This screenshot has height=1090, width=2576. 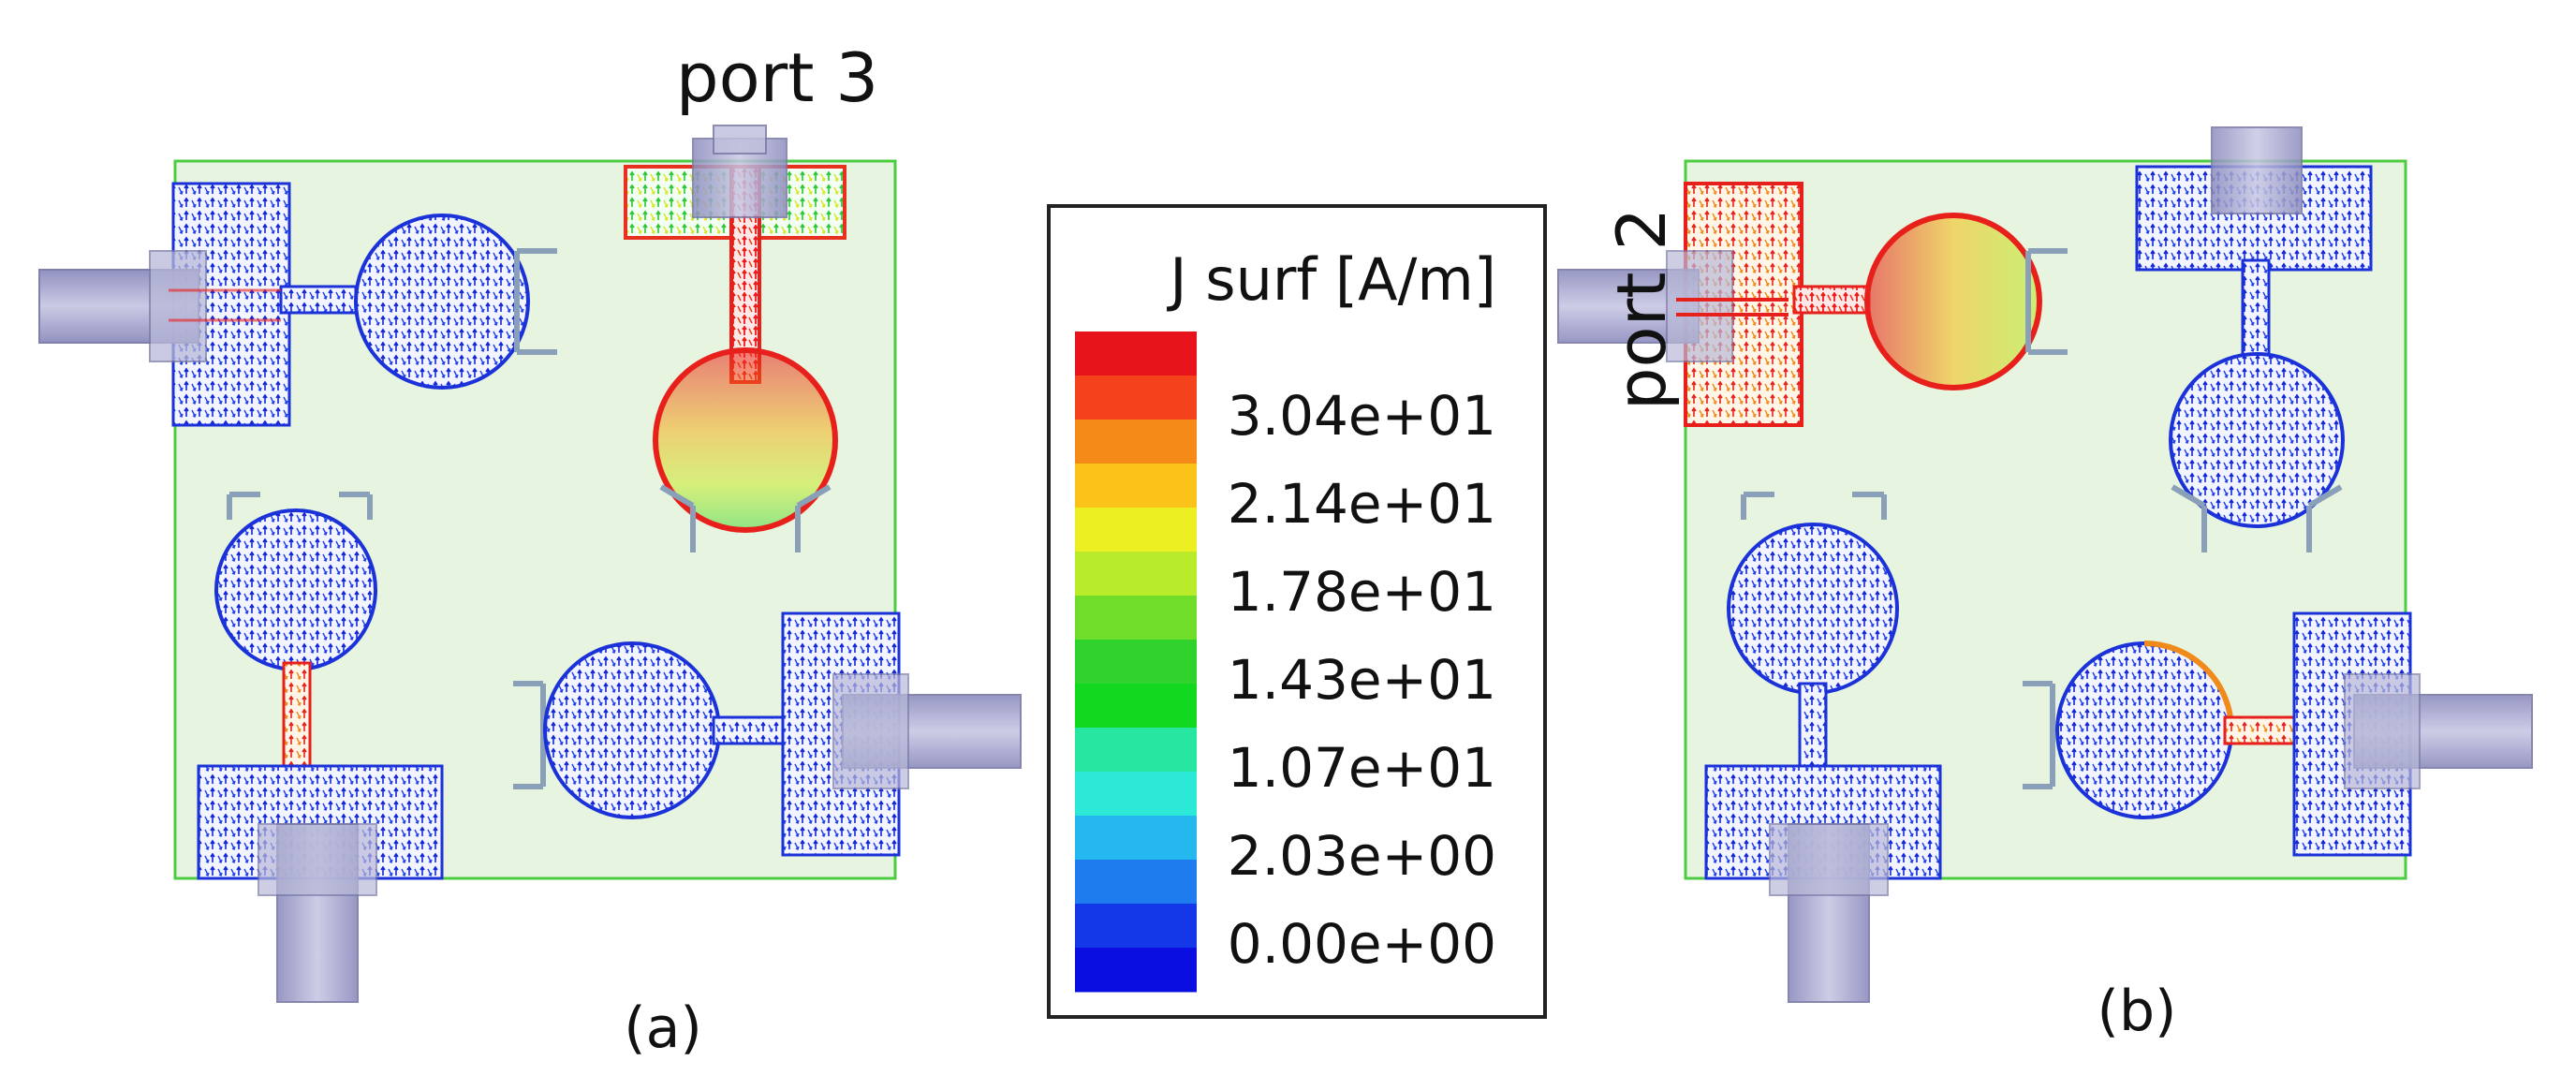 What do you see at coordinates (927, 731) in the screenshot?
I see `port-a-right` at bounding box center [927, 731].